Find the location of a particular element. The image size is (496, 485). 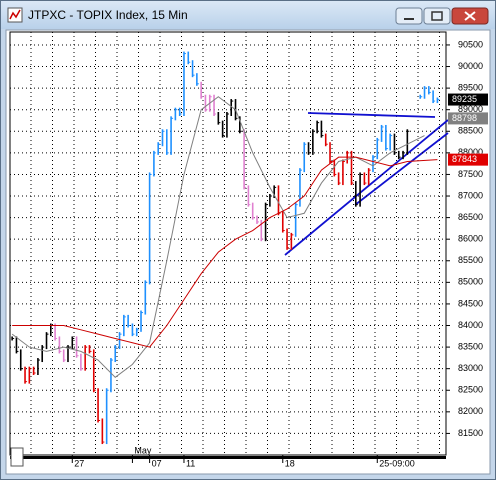

y-tick-label: 90500 is located at coordinates (470, 44).